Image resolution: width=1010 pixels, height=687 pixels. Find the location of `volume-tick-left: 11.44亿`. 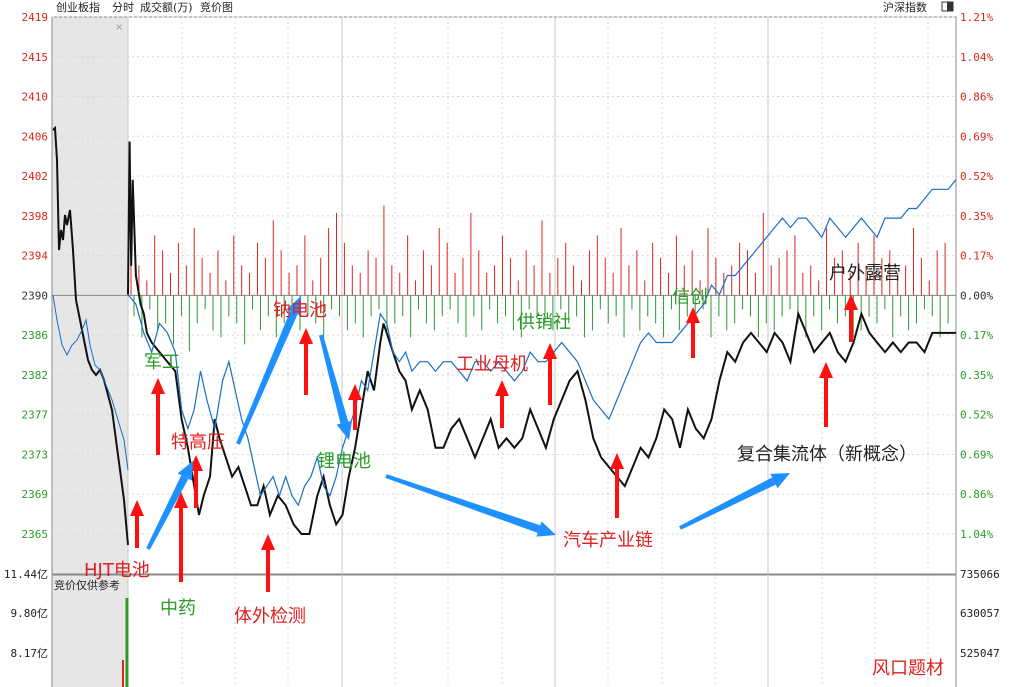

volume-tick-left: 11.44亿 is located at coordinates (26, 574).